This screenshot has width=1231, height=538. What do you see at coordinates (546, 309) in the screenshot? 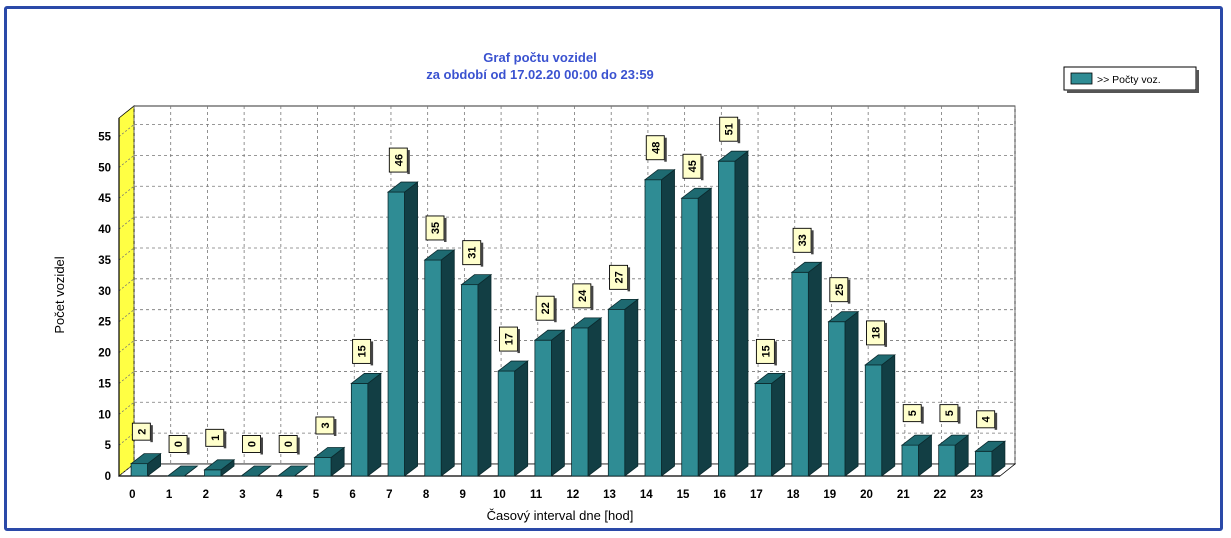
I see `data-label: 22` at bounding box center [546, 309].